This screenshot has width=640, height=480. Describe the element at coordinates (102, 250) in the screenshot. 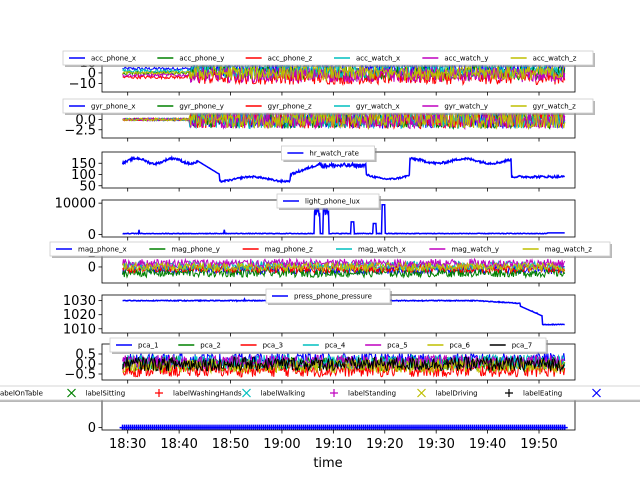

I see `legend-entry: mag_phone_x` at that location.